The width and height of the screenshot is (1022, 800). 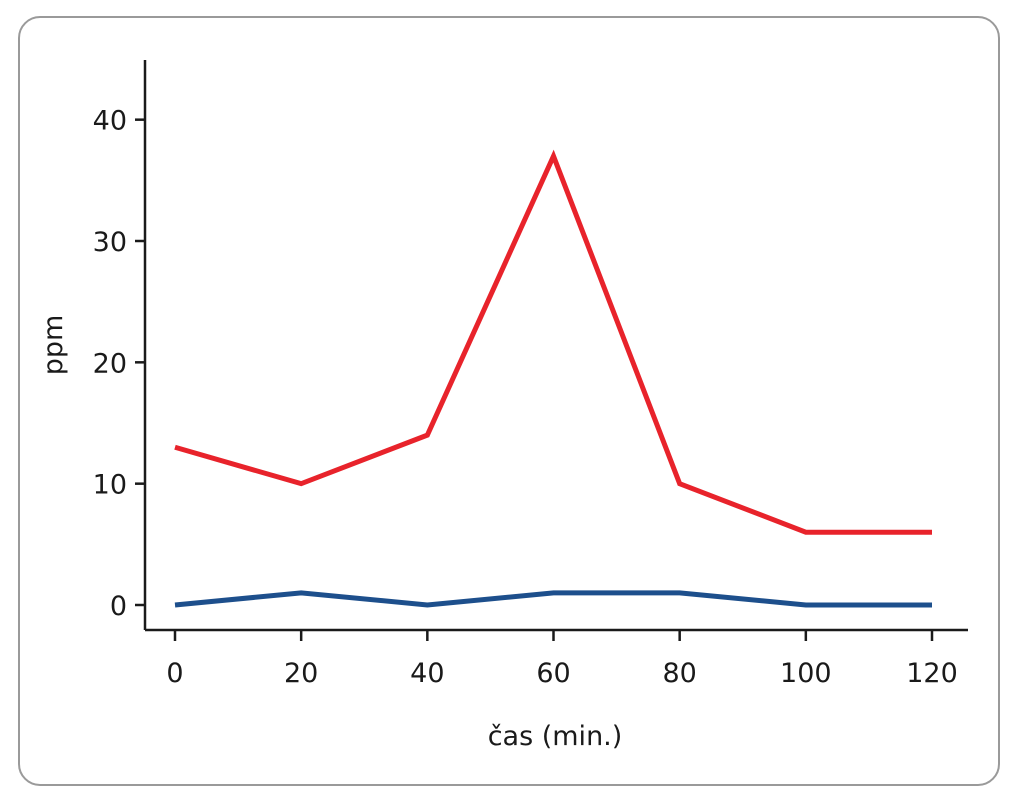 I want to click on x-ticks: 0 20 40 60 80 100 120, so click(x=562, y=659).